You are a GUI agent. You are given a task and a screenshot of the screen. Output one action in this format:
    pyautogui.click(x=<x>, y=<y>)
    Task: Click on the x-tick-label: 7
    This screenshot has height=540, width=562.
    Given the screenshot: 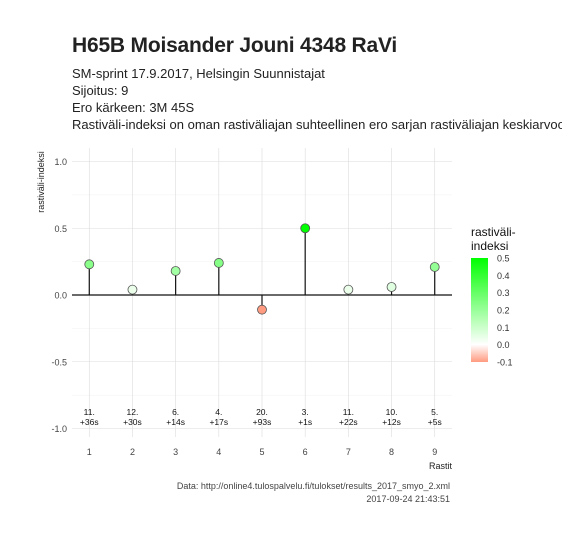 What is the action you would take?
    pyautogui.click(x=348, y=452)
    